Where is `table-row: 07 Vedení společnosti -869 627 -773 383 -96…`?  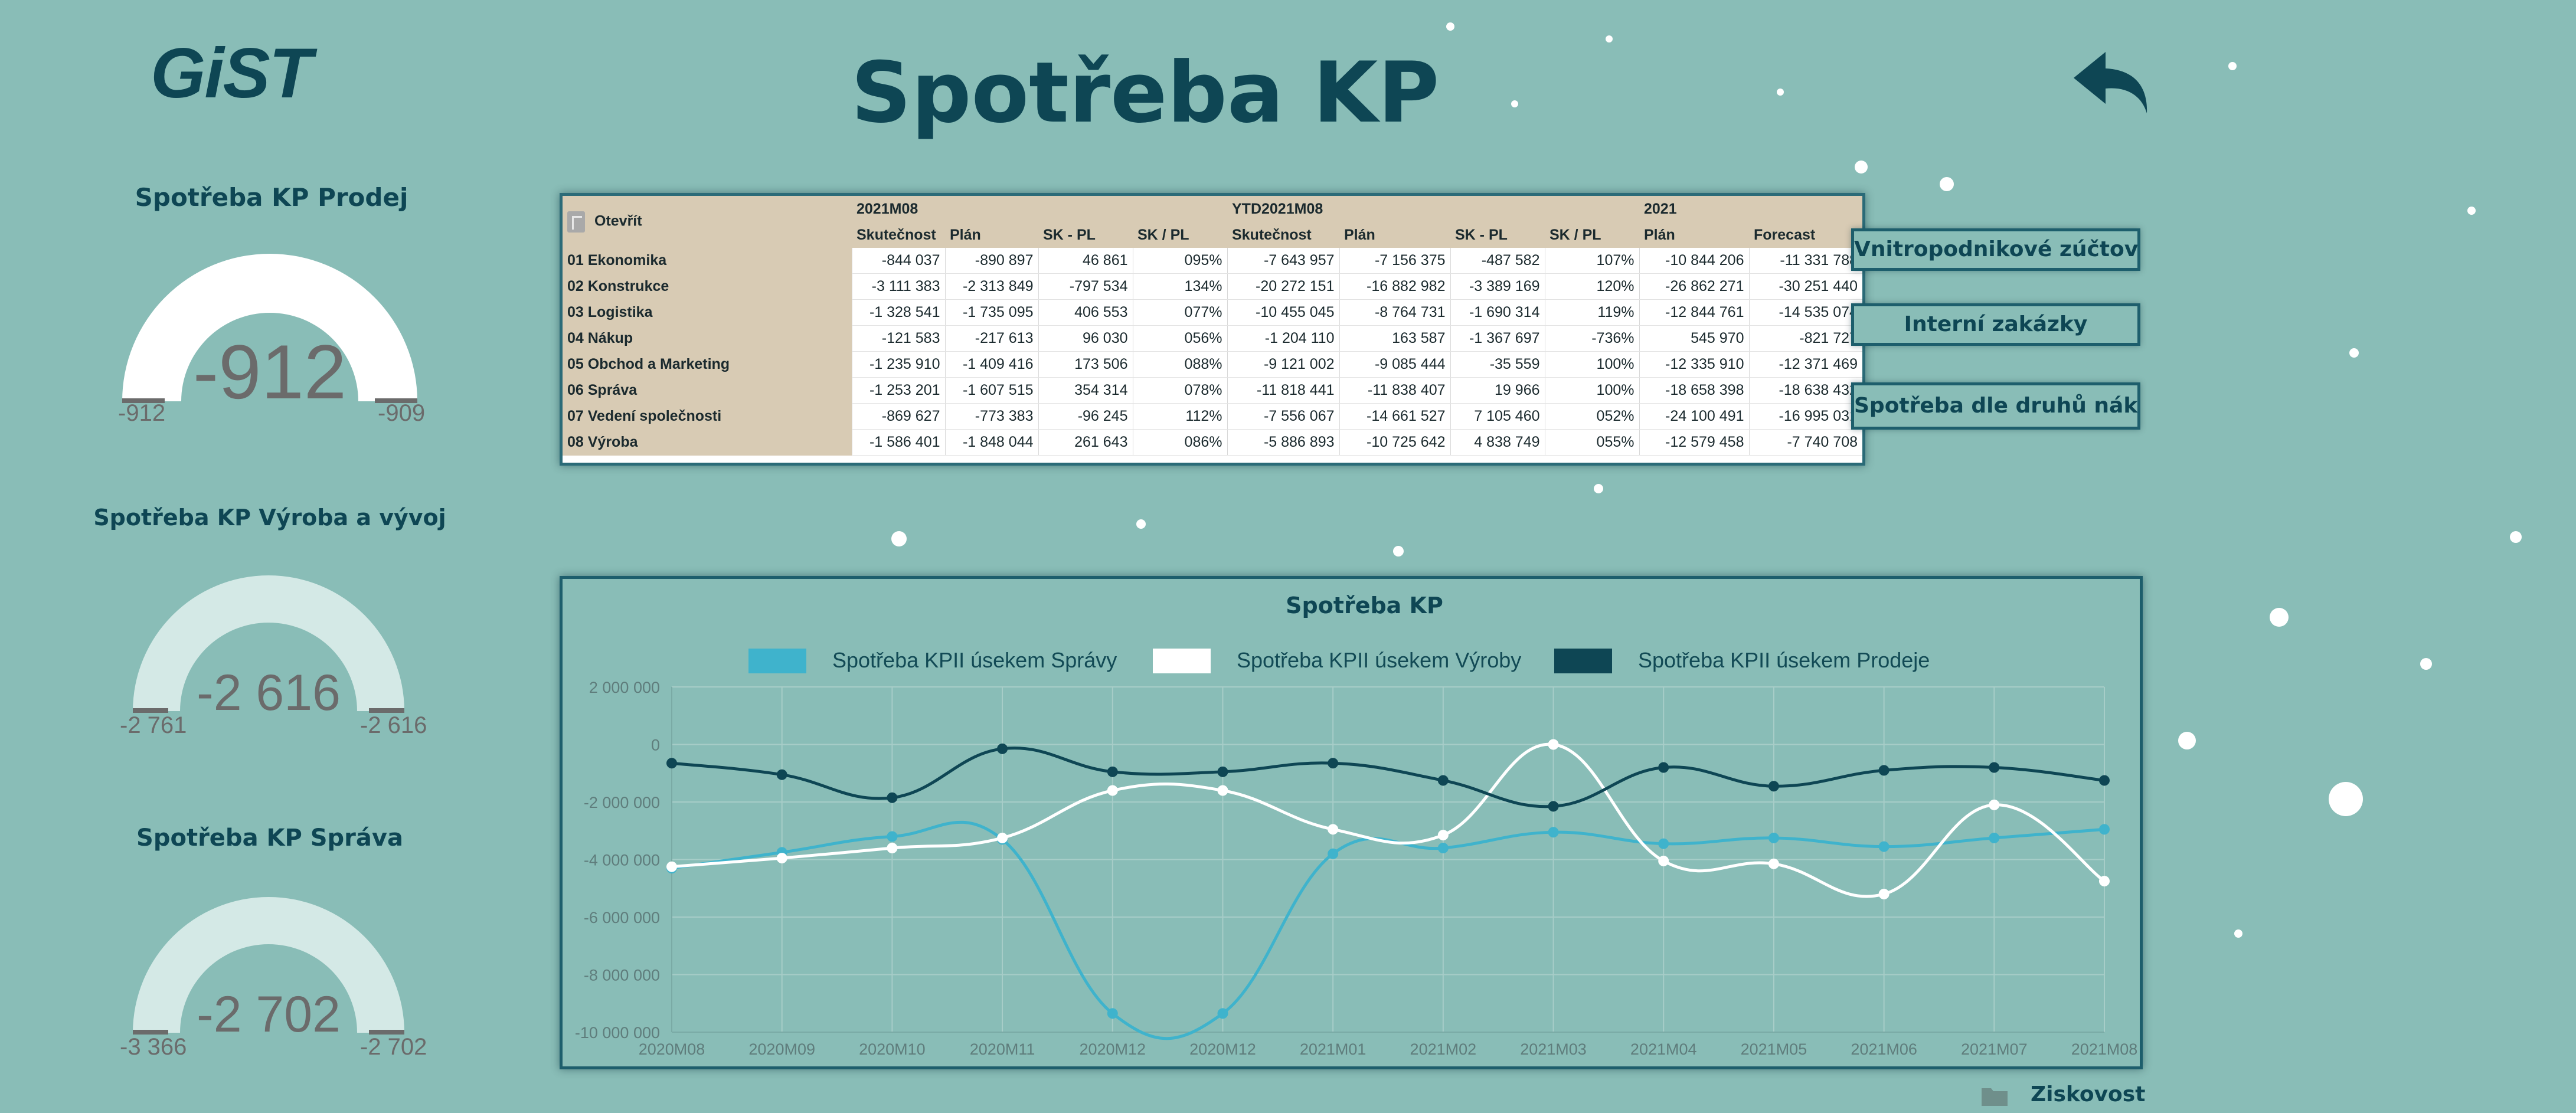 table-row: 07 Vedení společnosti -869 627 -773 383 -96… is located at coordinates (1212, 416).